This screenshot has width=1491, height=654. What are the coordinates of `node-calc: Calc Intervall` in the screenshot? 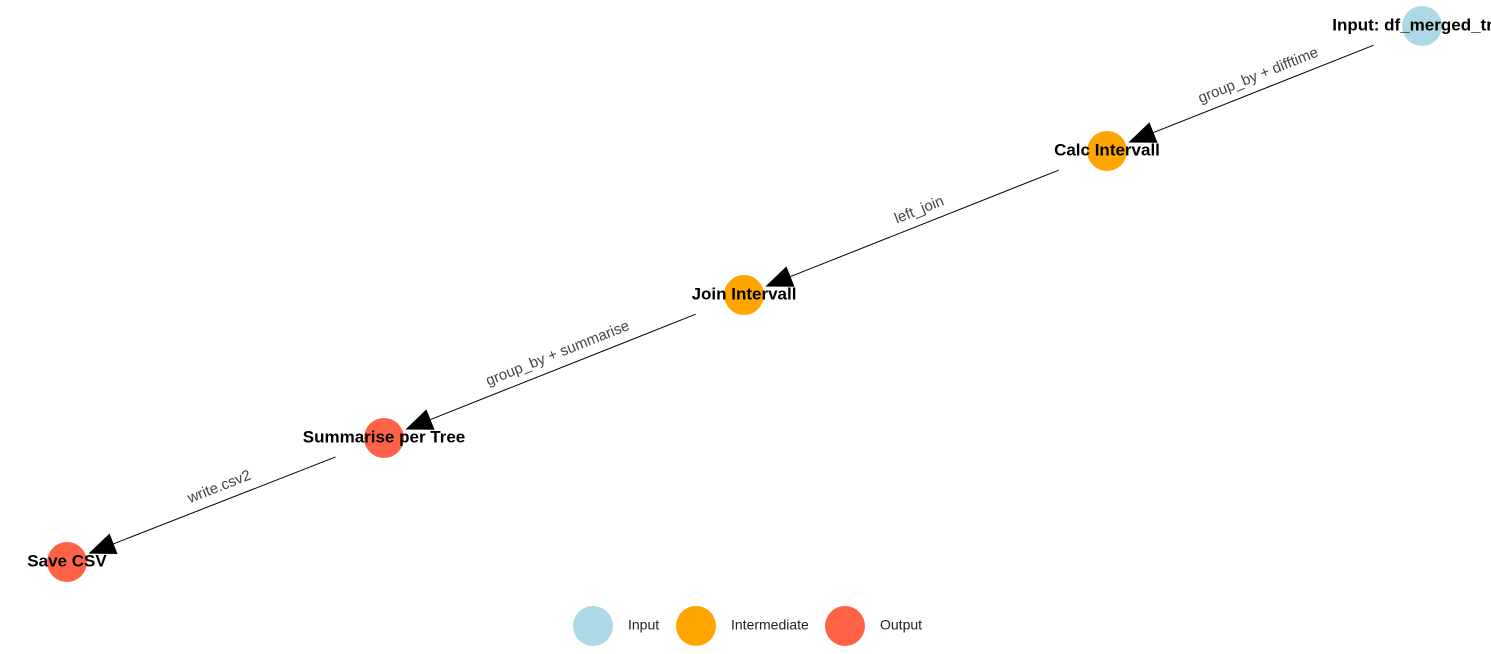 It's located at (1107, 151).